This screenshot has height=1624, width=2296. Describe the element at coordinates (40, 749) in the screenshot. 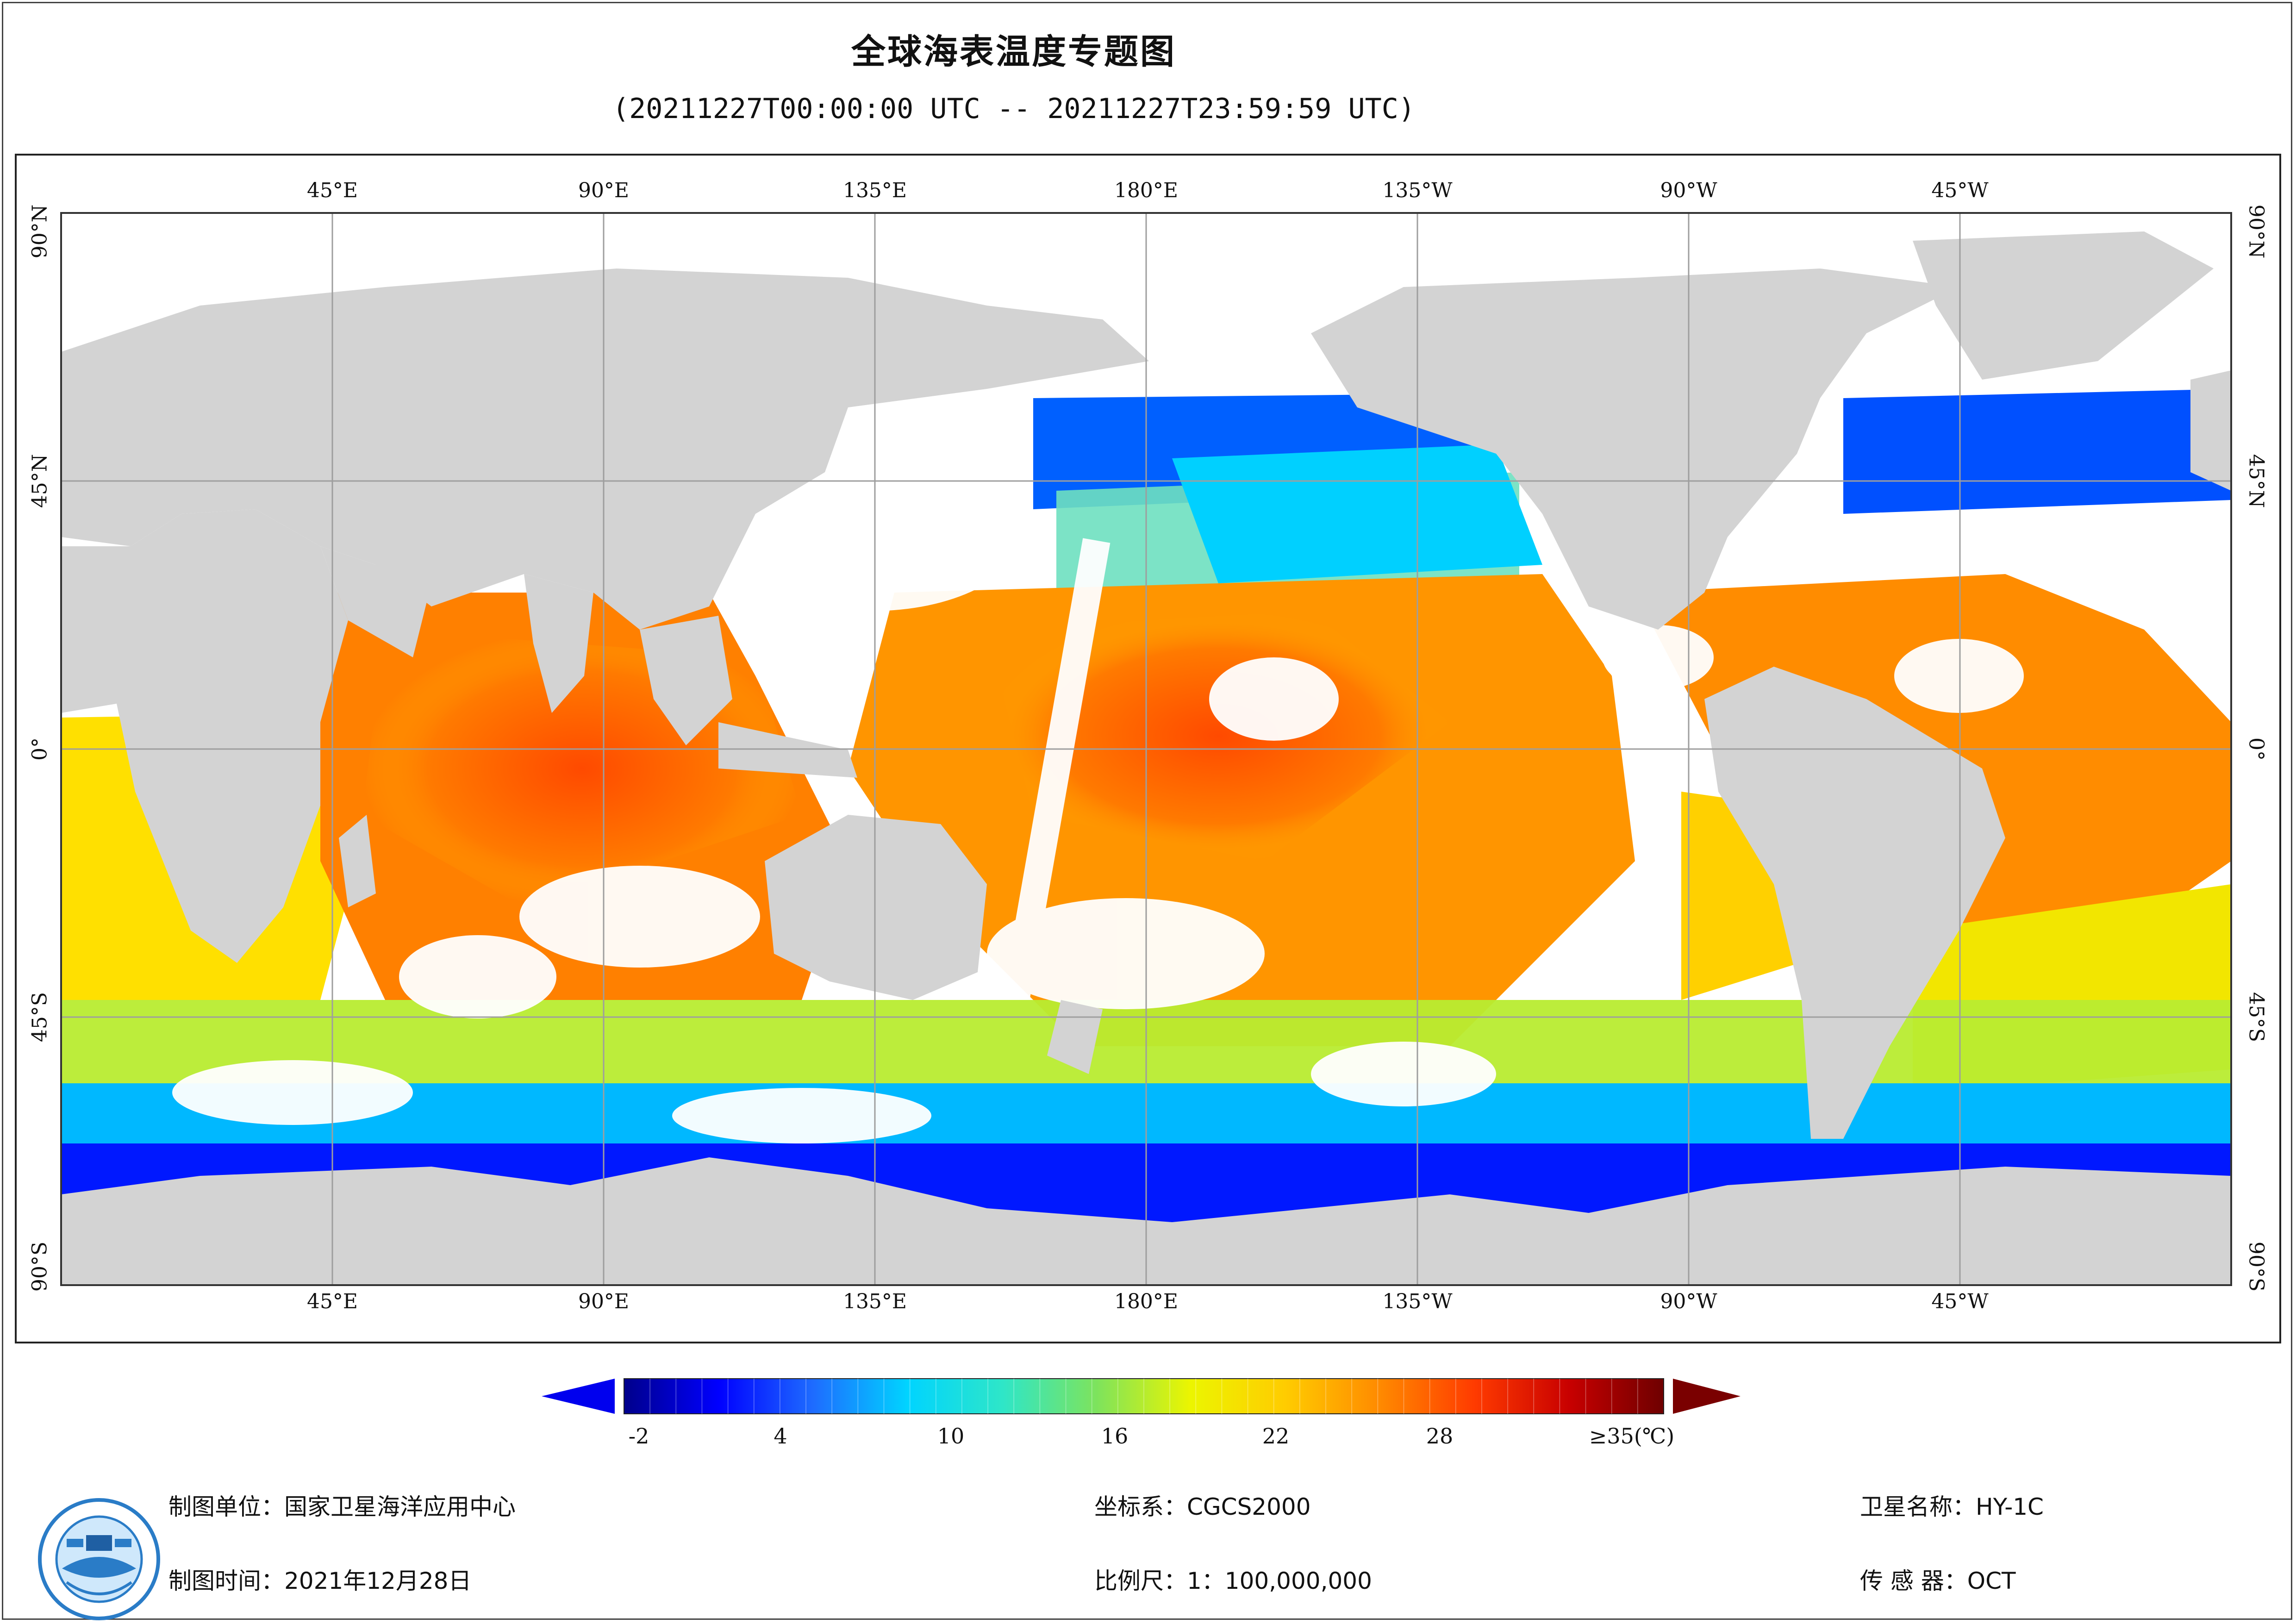

I see `lat-label-left-0: 0°` at that location.